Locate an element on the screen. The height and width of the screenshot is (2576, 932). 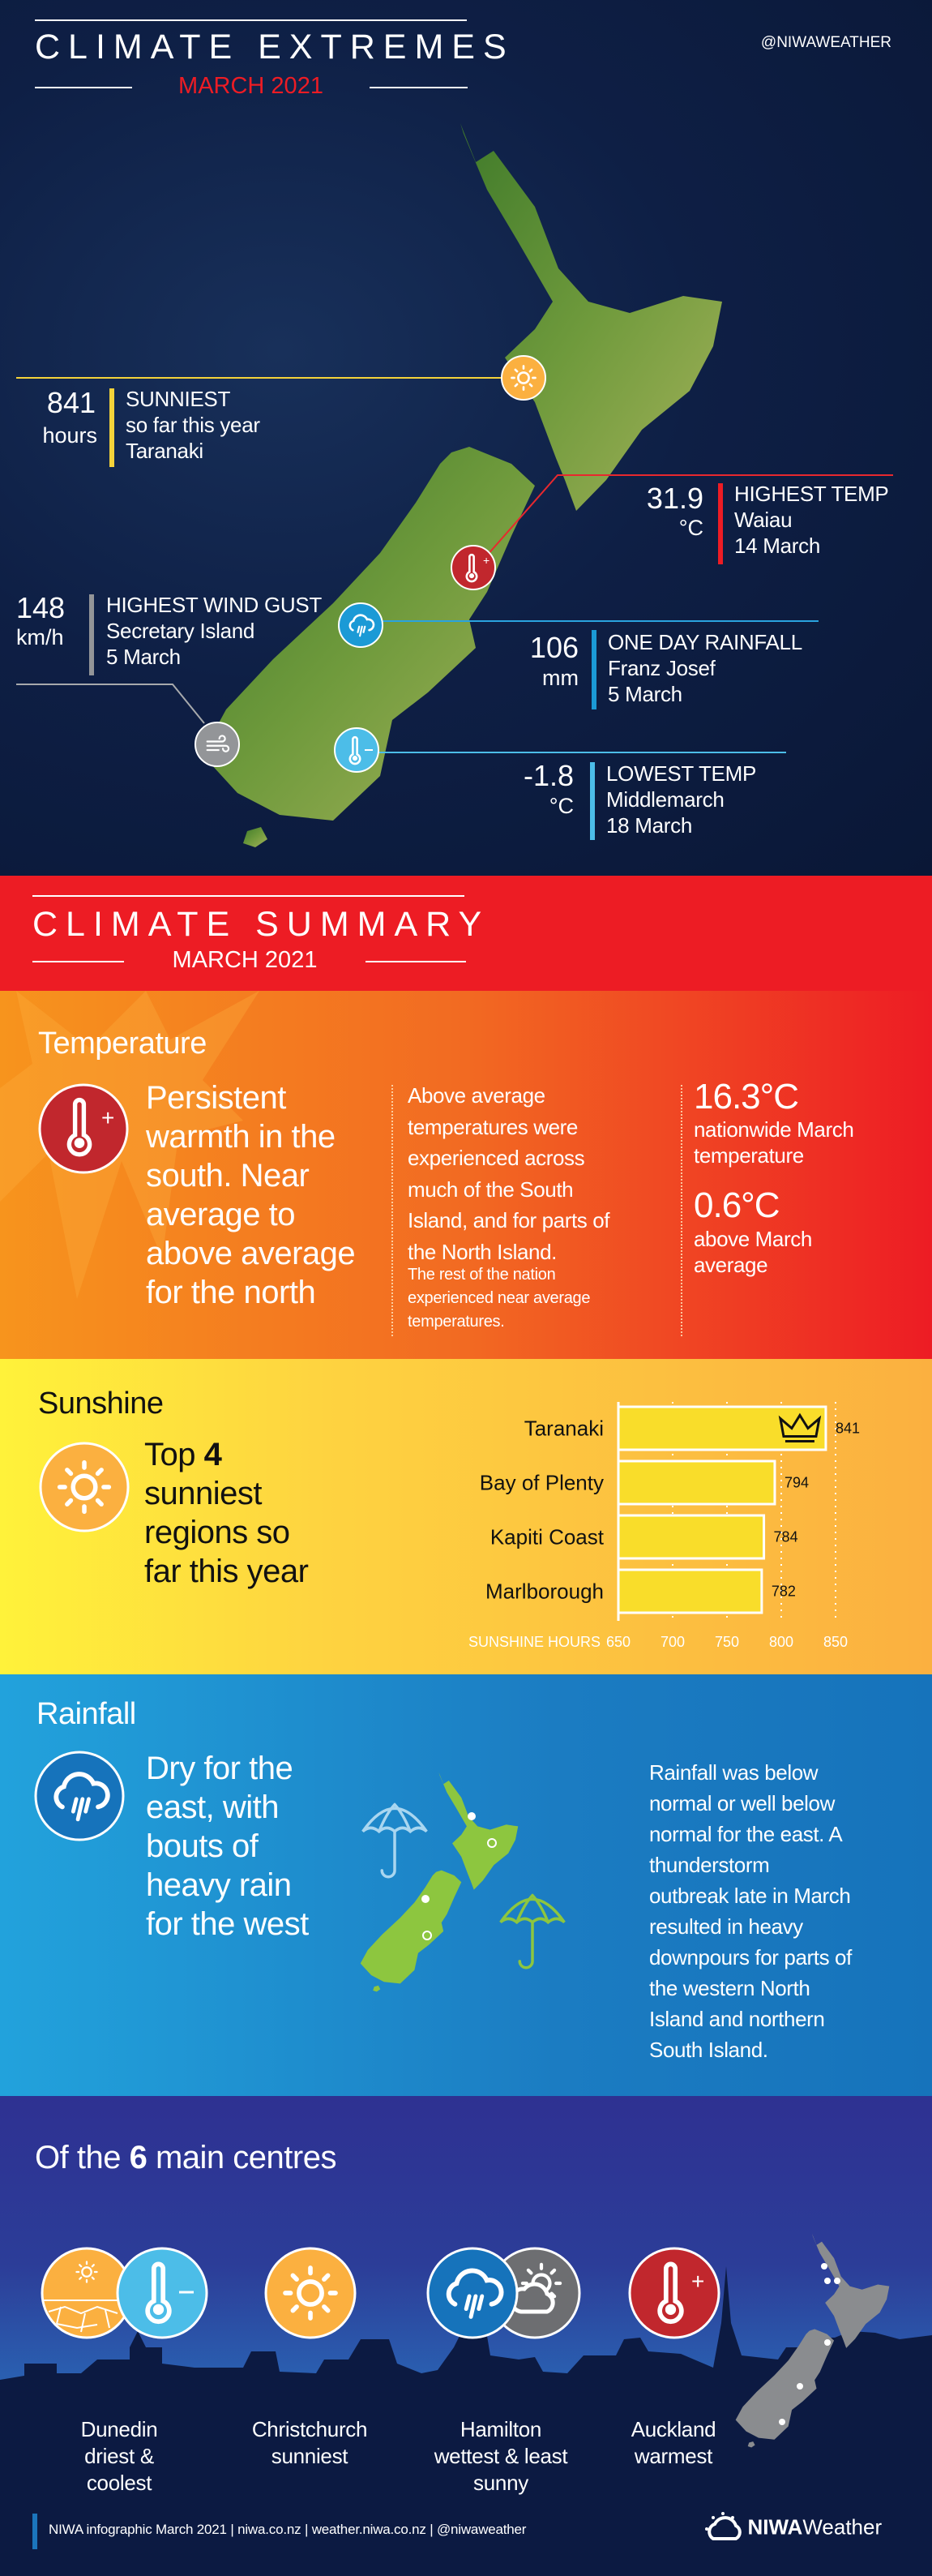
description-line: thunderstorm is located at coordinates (709, 1865).